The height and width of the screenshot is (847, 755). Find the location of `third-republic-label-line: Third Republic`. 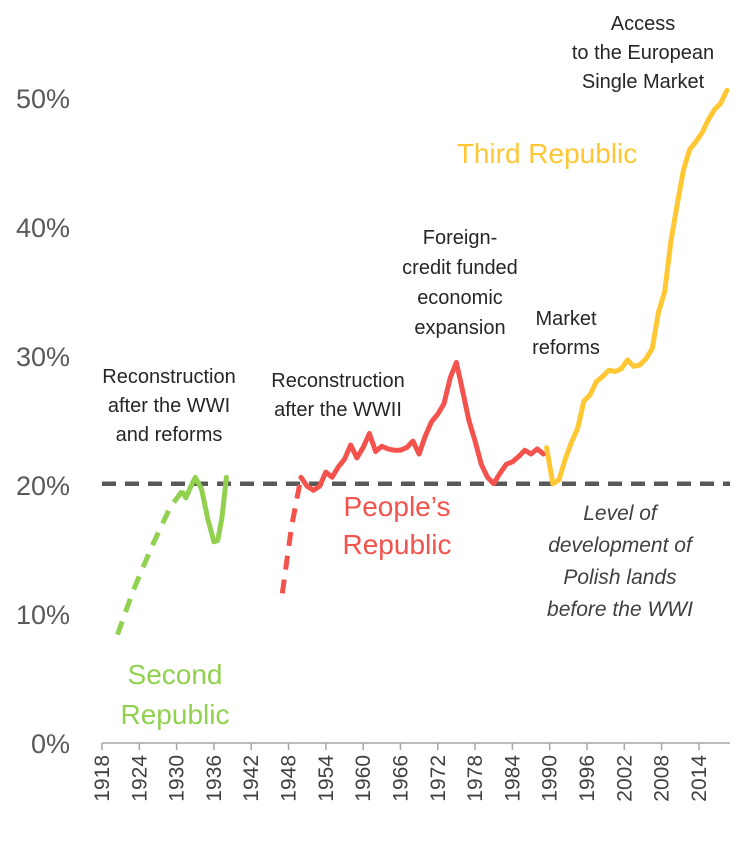

third-republic-label-line: Third Republic is located at coordinates (547, 153).